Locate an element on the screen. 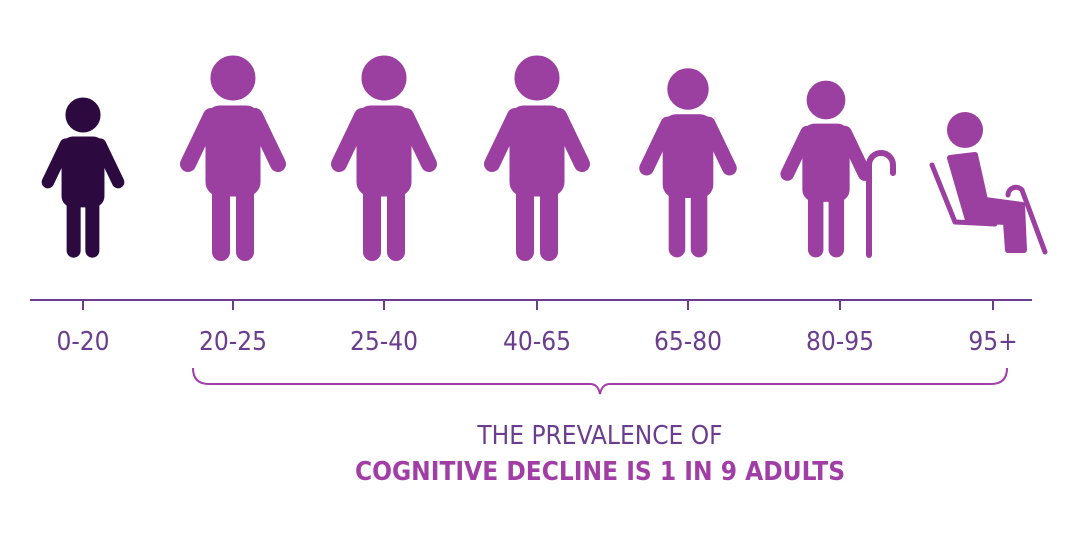 This screenshot has width=1080, height=546. age-label: 20-25 is located at coordinates (233, 342).